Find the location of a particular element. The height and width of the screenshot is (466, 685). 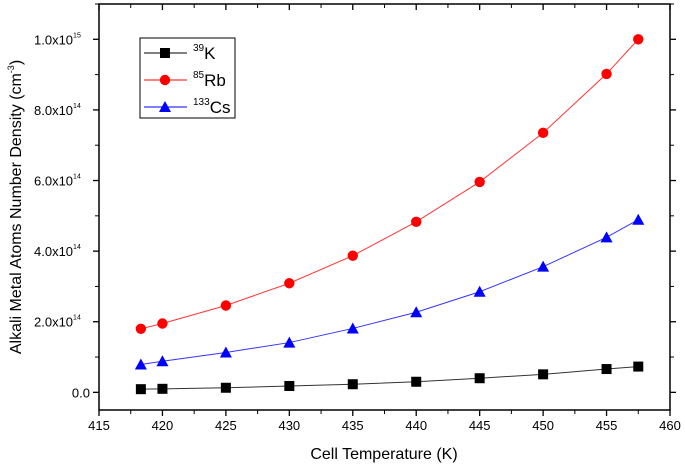

legend-sup: 85 is located at coordinates (199, 75).